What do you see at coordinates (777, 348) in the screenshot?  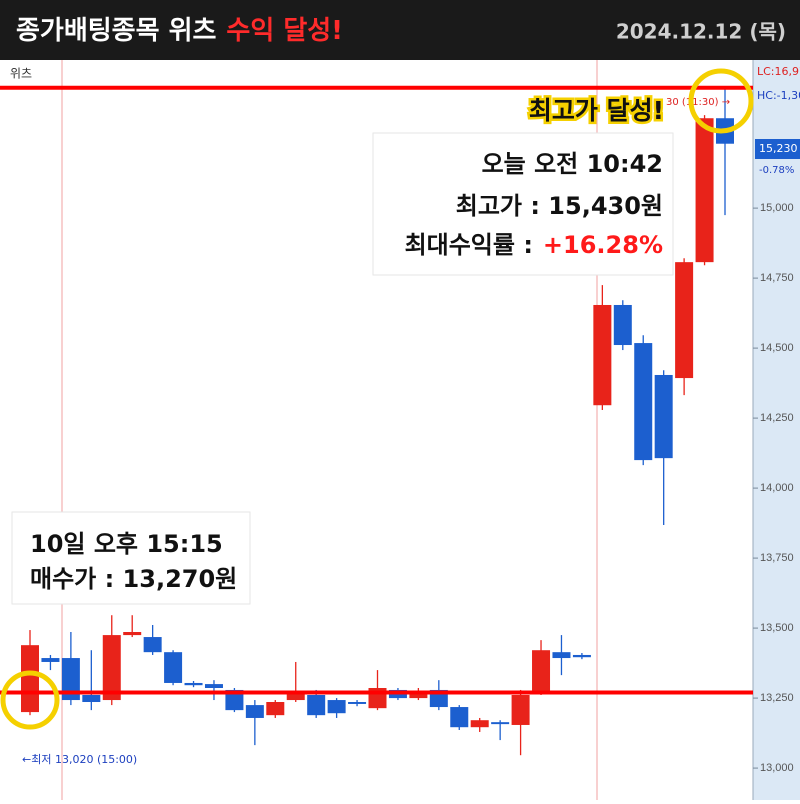 I see `y-tick-label: 14,500` at bounding box center [777, 348].